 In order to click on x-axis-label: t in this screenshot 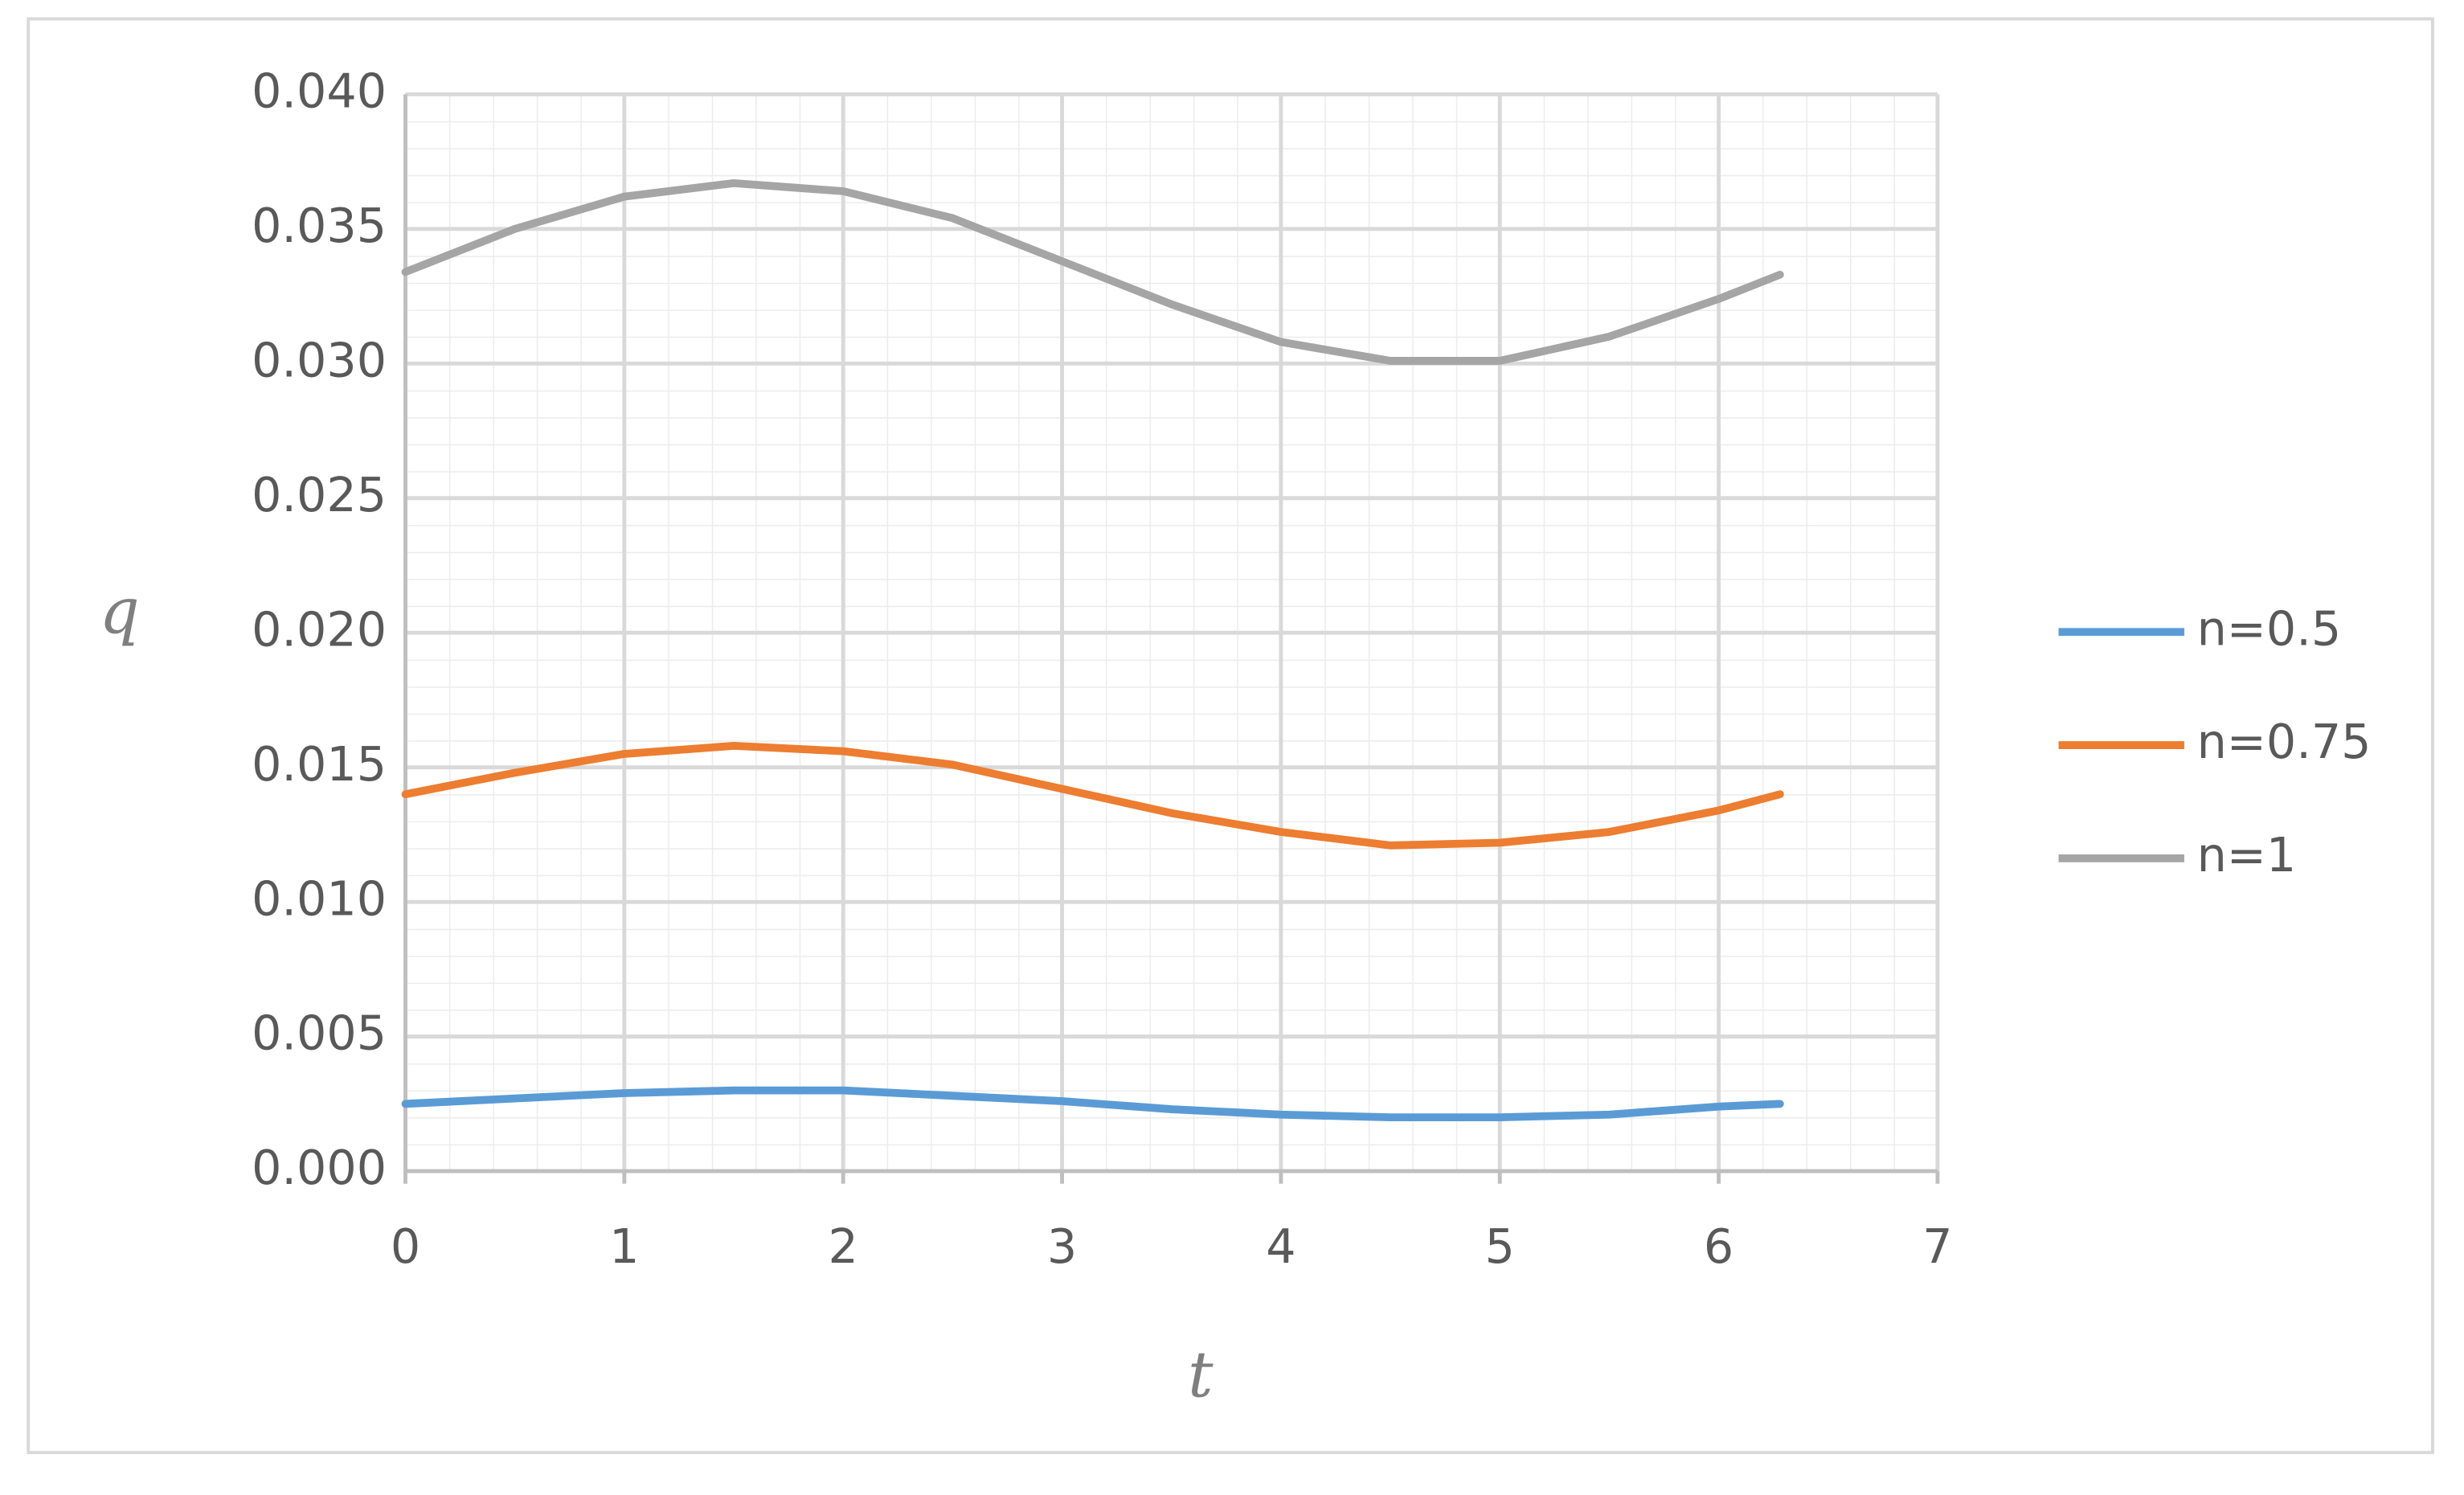, I will do `click(1201, 1375)`.